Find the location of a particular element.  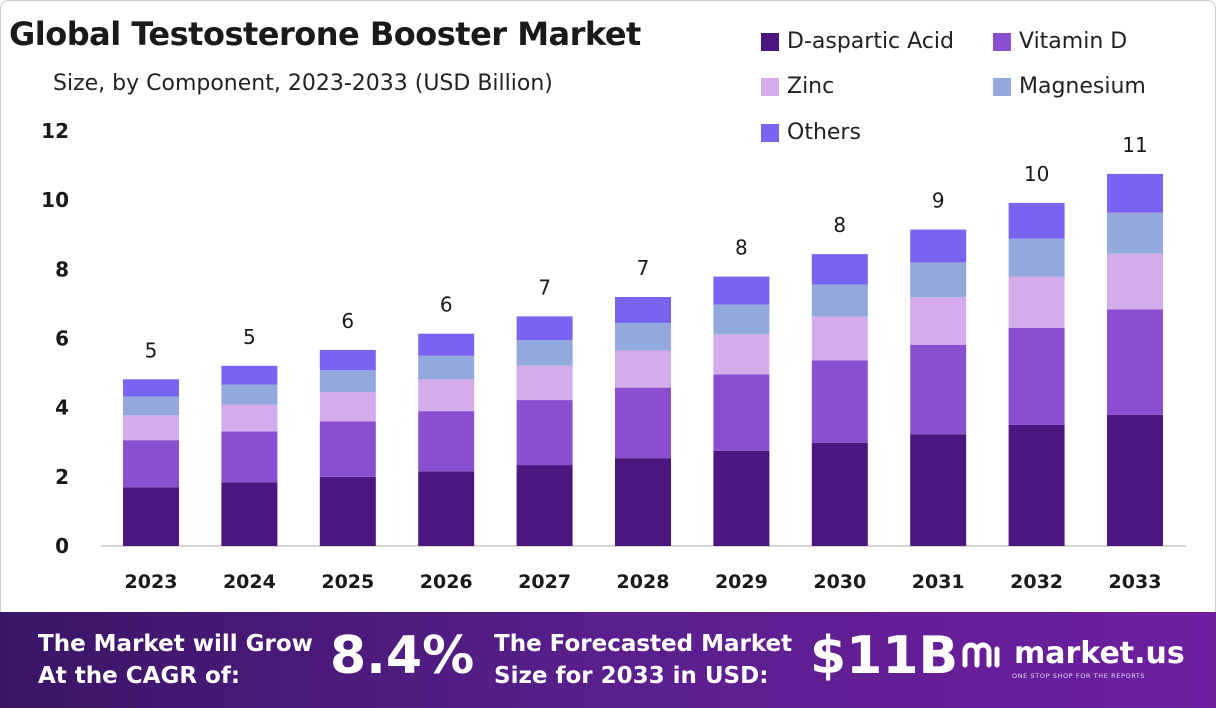

legend-item-magnesium: Magnesium is located at coordinates (1069, 86).